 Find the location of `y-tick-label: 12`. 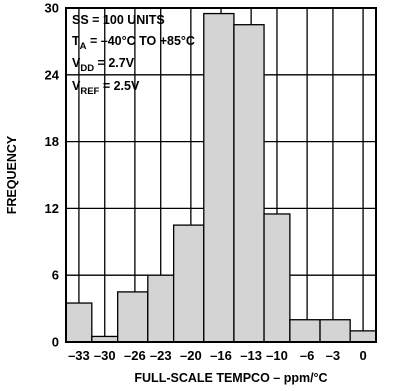

y-tick-label: 12 is located at coordinates (52, 208).